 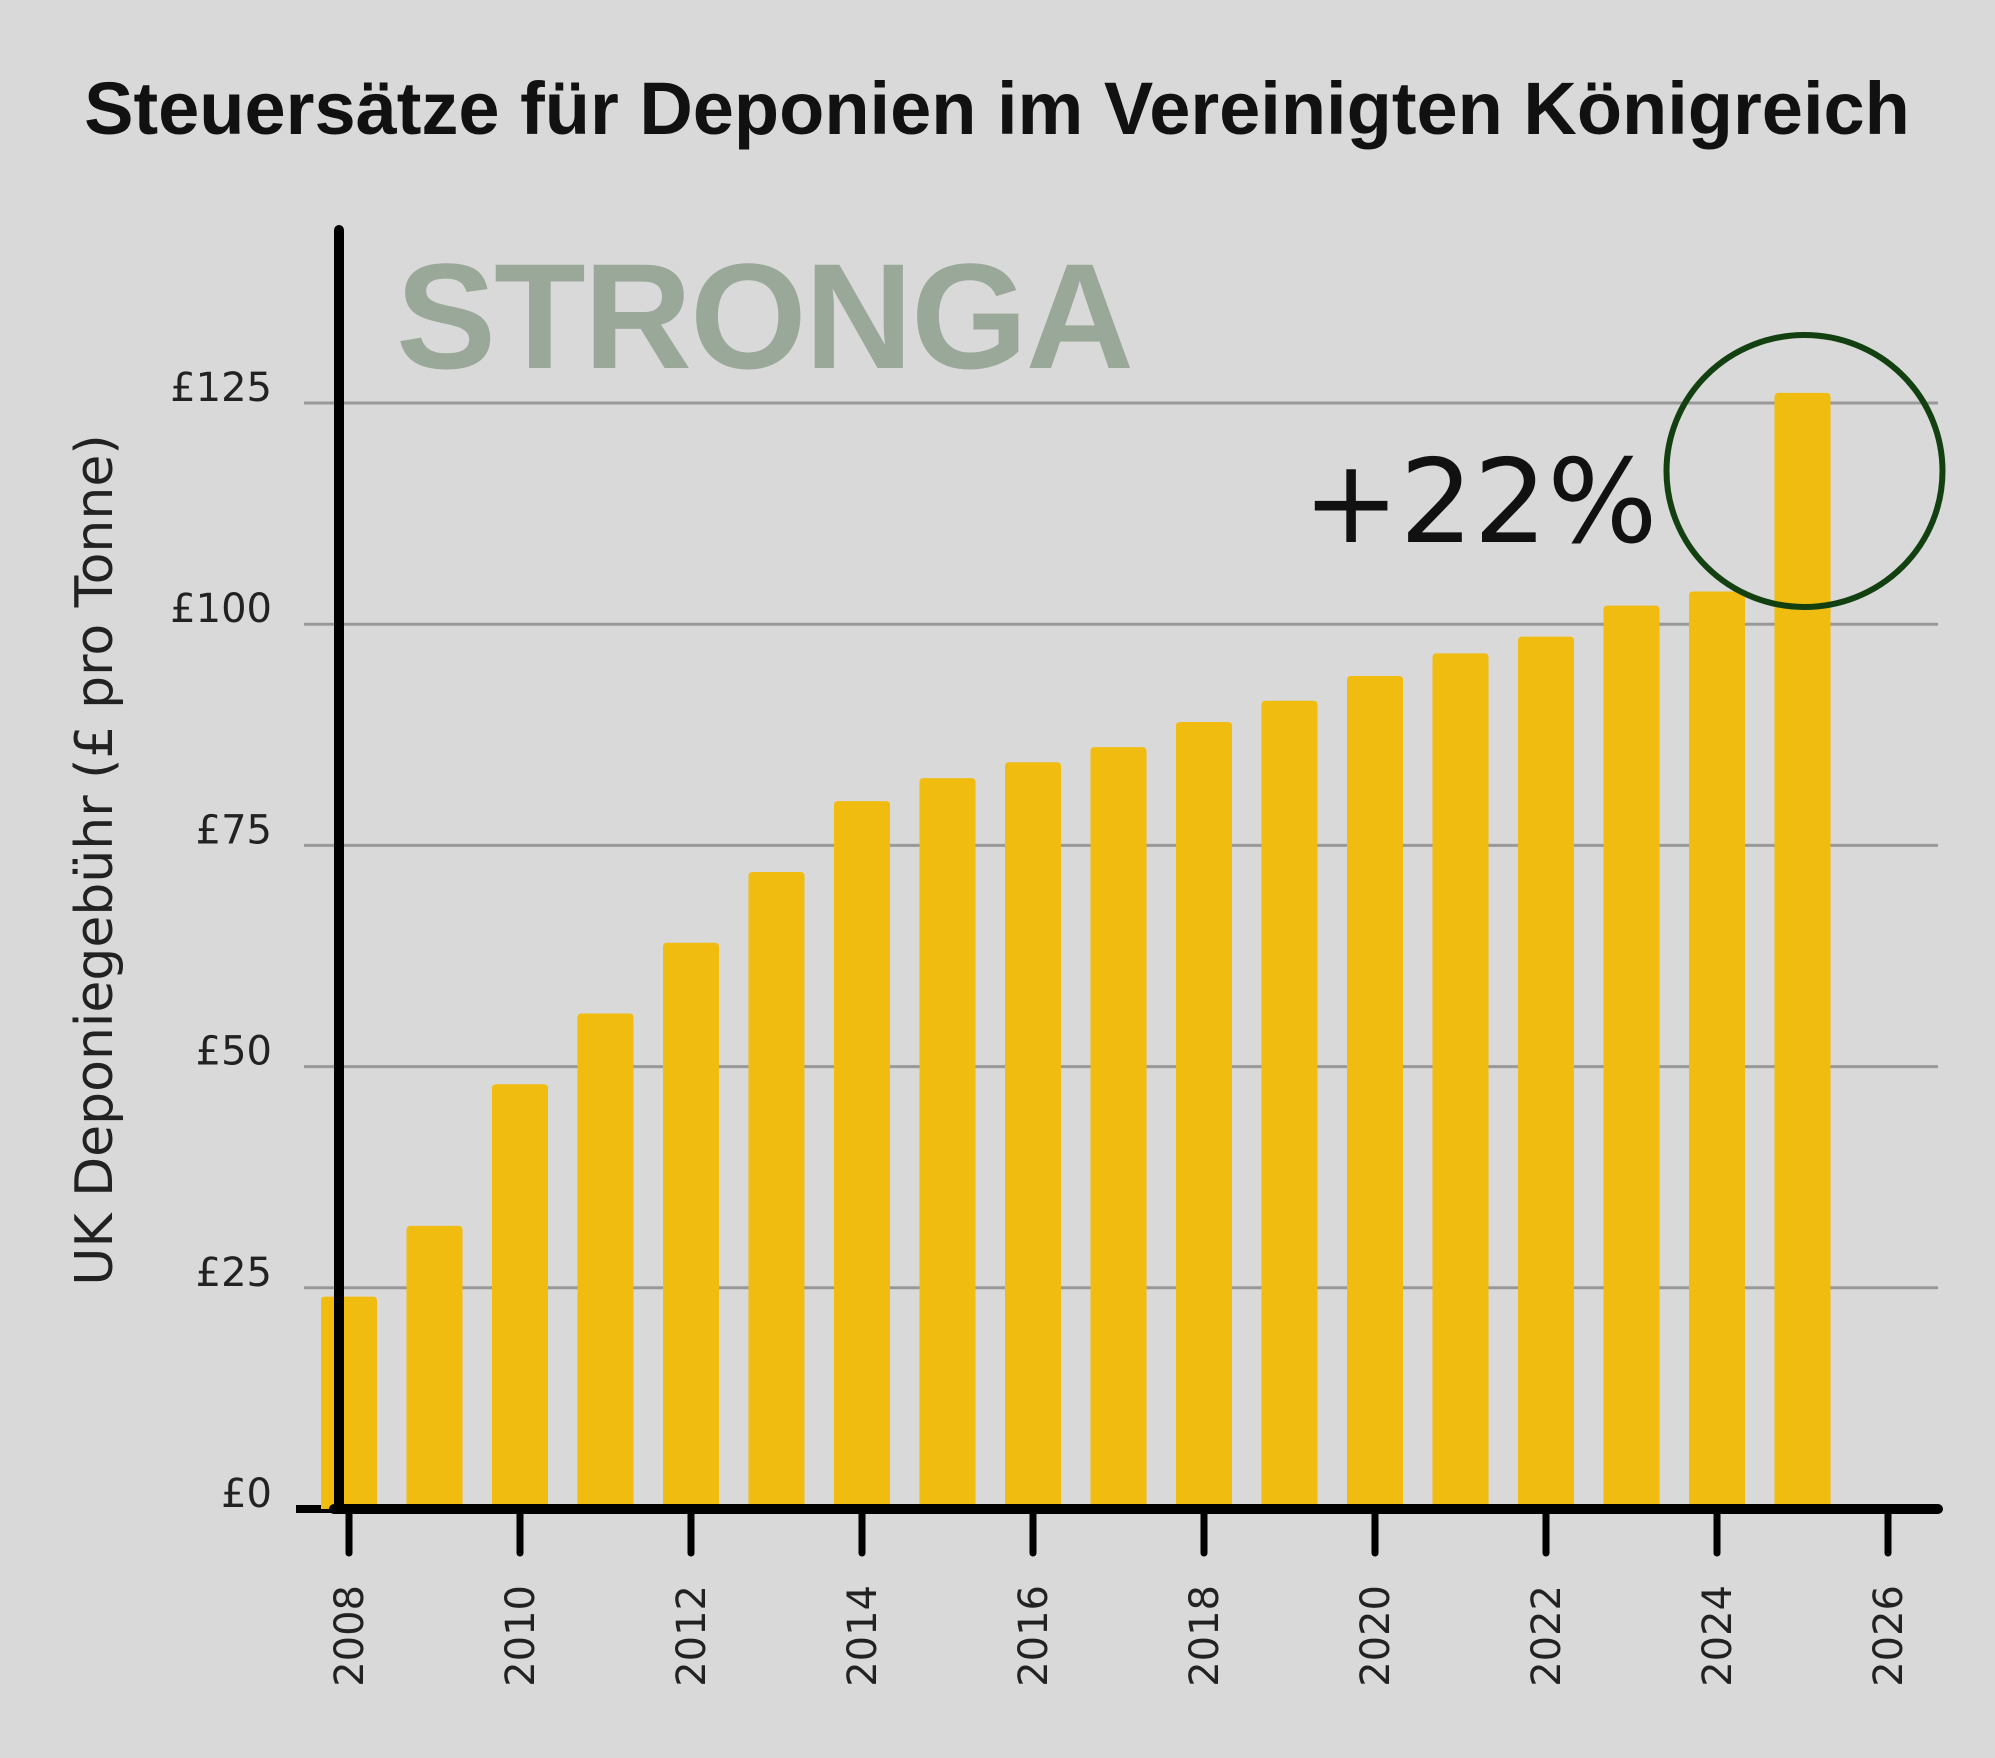 I want to click on x-tick-label: 2008, so click(x=350, y=1636).